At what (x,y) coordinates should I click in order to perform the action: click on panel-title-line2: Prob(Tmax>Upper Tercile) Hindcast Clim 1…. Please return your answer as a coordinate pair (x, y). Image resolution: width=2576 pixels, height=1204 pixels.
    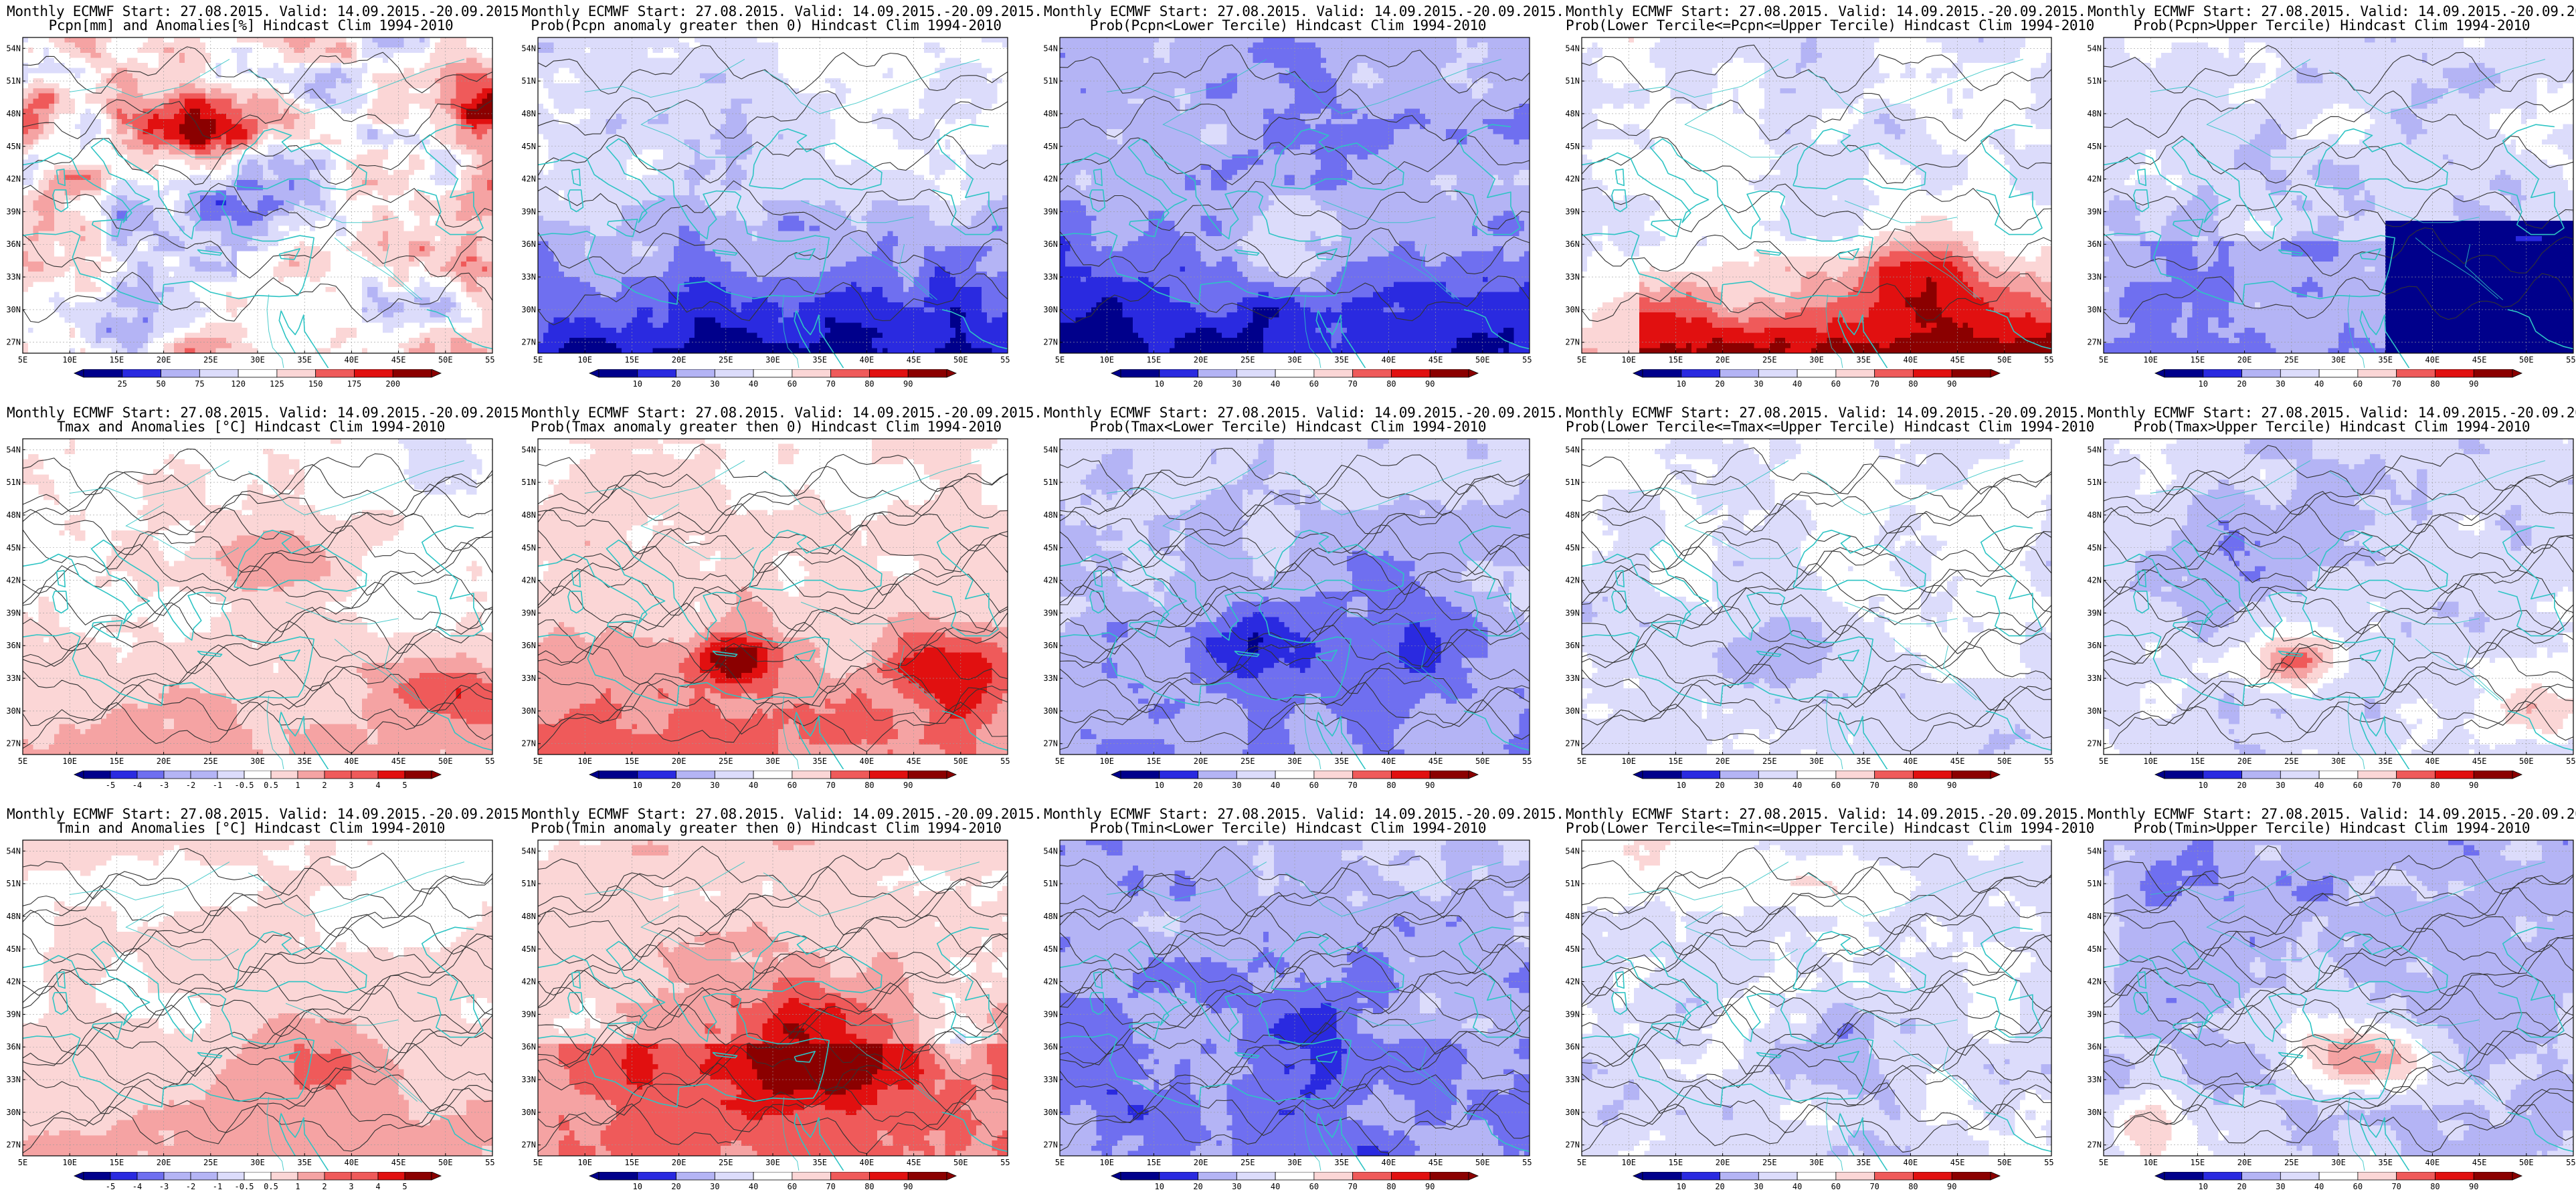
    Looking at the image, I should click on (2332, 426).